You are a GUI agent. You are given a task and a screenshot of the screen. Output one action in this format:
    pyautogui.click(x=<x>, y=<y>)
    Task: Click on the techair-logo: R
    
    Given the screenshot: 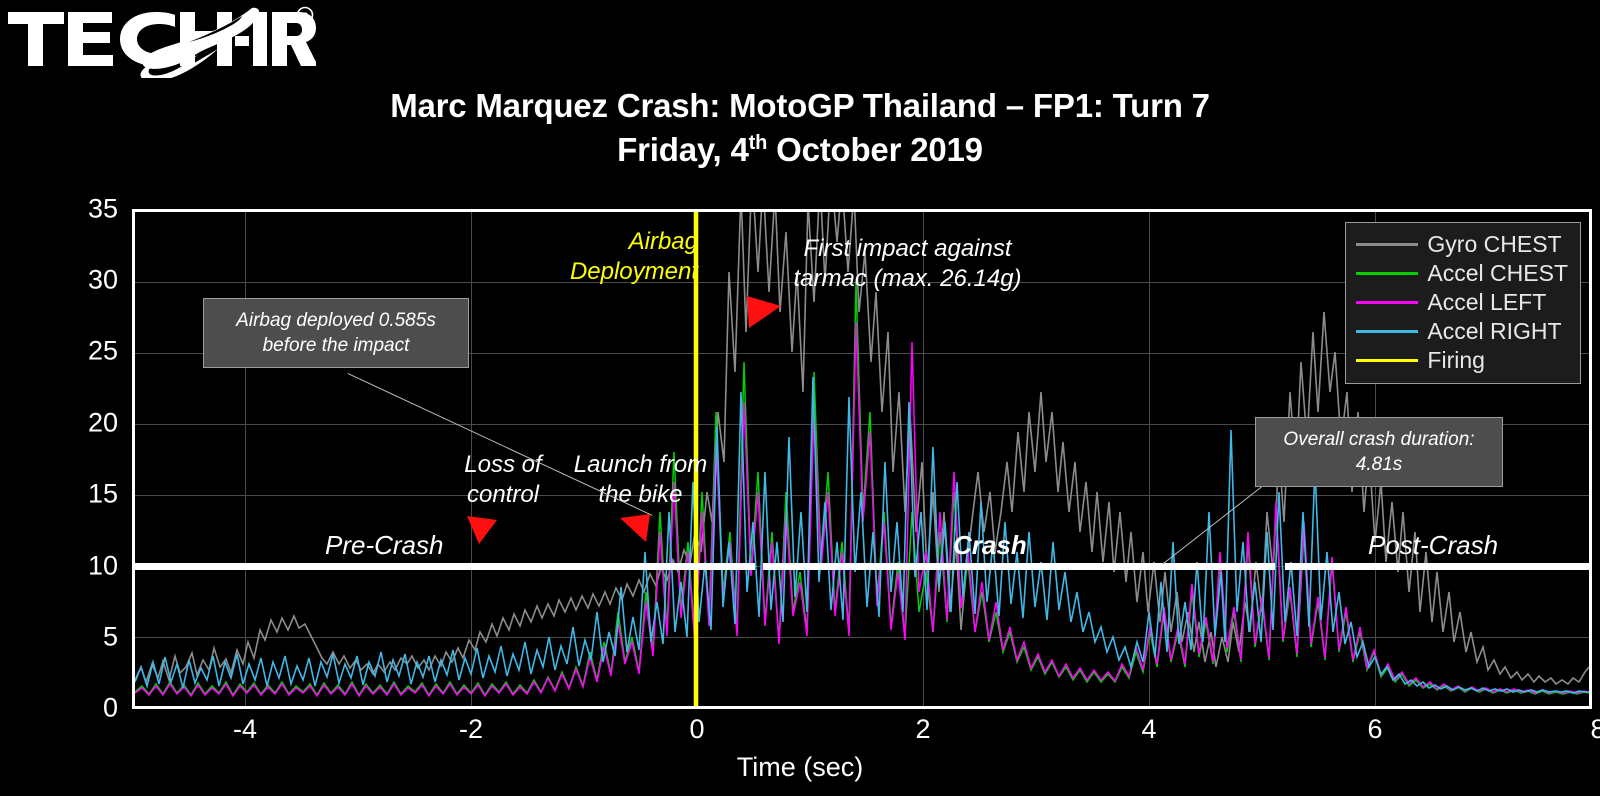 What is the action you would take?
    pyautogui.click(x=161, y=42)
    